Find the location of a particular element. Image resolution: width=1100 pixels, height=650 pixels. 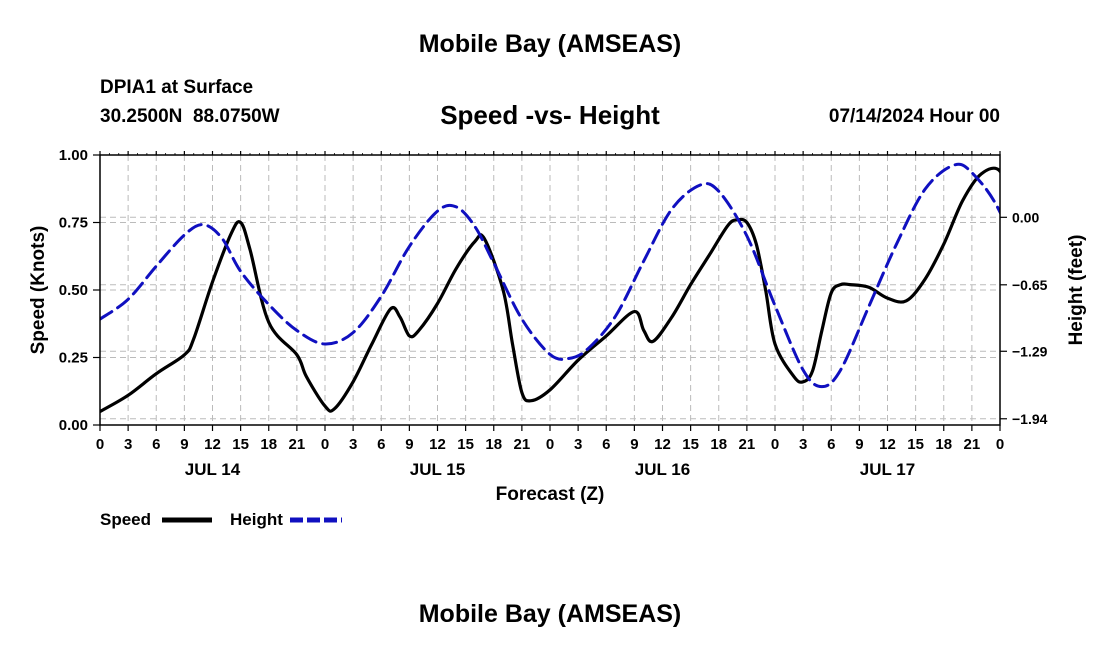

day-label: JUL 17 is located at coordinates (887, 469).